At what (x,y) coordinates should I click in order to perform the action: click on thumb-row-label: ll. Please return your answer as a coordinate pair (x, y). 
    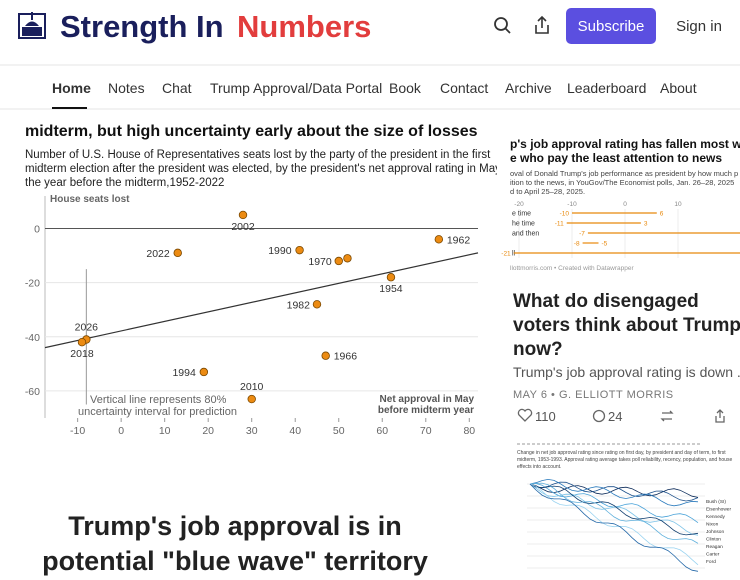
    Looking at the image, I should click on (514, 254).